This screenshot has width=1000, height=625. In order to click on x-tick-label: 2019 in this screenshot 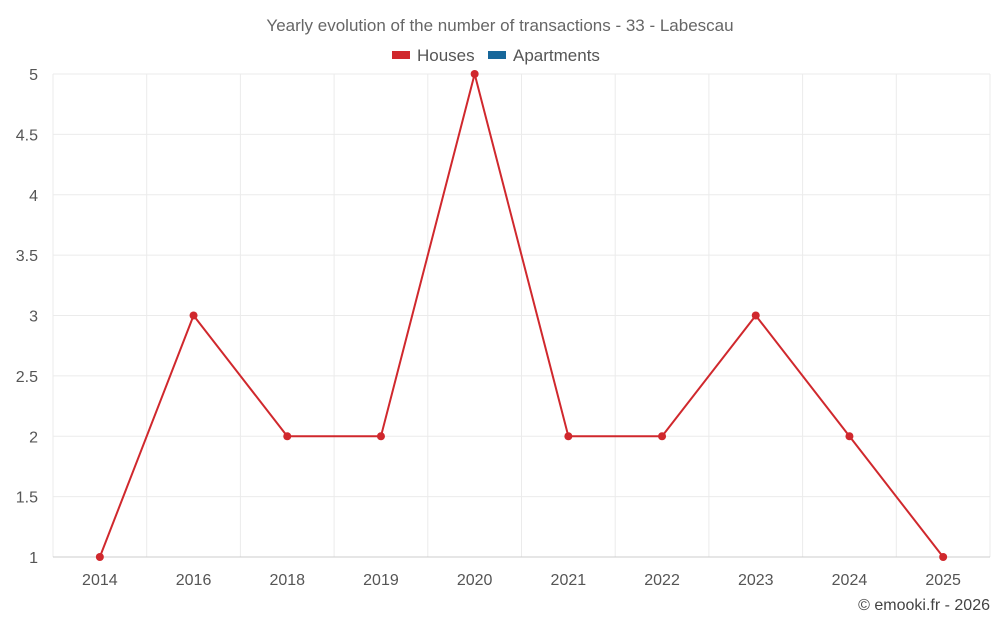, I will do `click(381, 580)`.